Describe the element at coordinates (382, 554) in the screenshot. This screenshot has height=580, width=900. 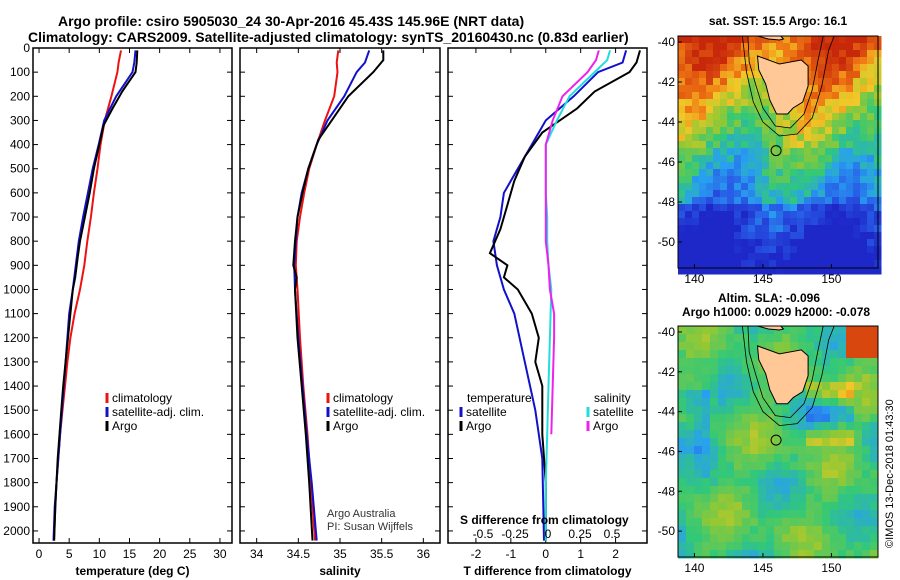
I see `salinity-xtick-label: 35.5` at that location.